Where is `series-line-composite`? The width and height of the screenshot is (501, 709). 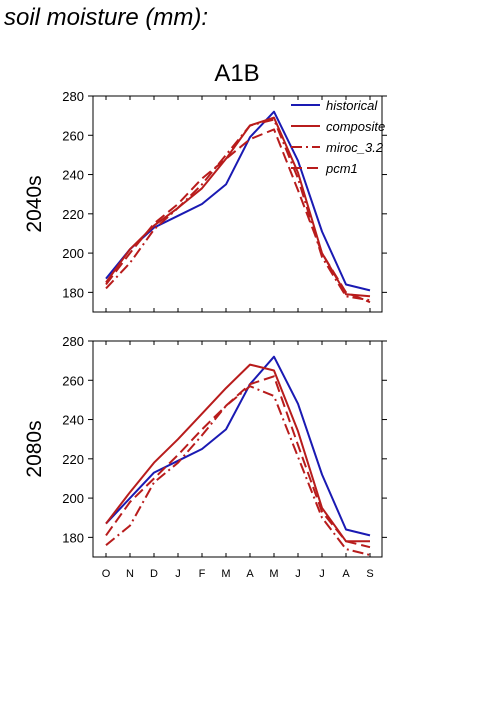 series-line-composite is located at coordinates (237, 453).